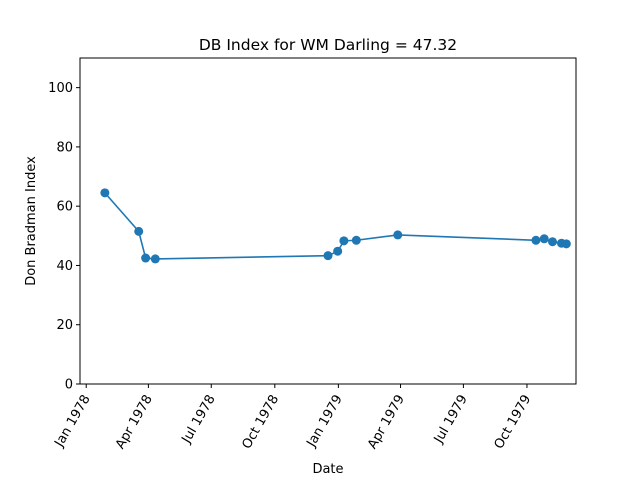 This screenshot has width=640, height=480. Describe the element at coordinates (31, 221) in the screenshot. I see `y-axis-label: Don Bradman Index` at that location.